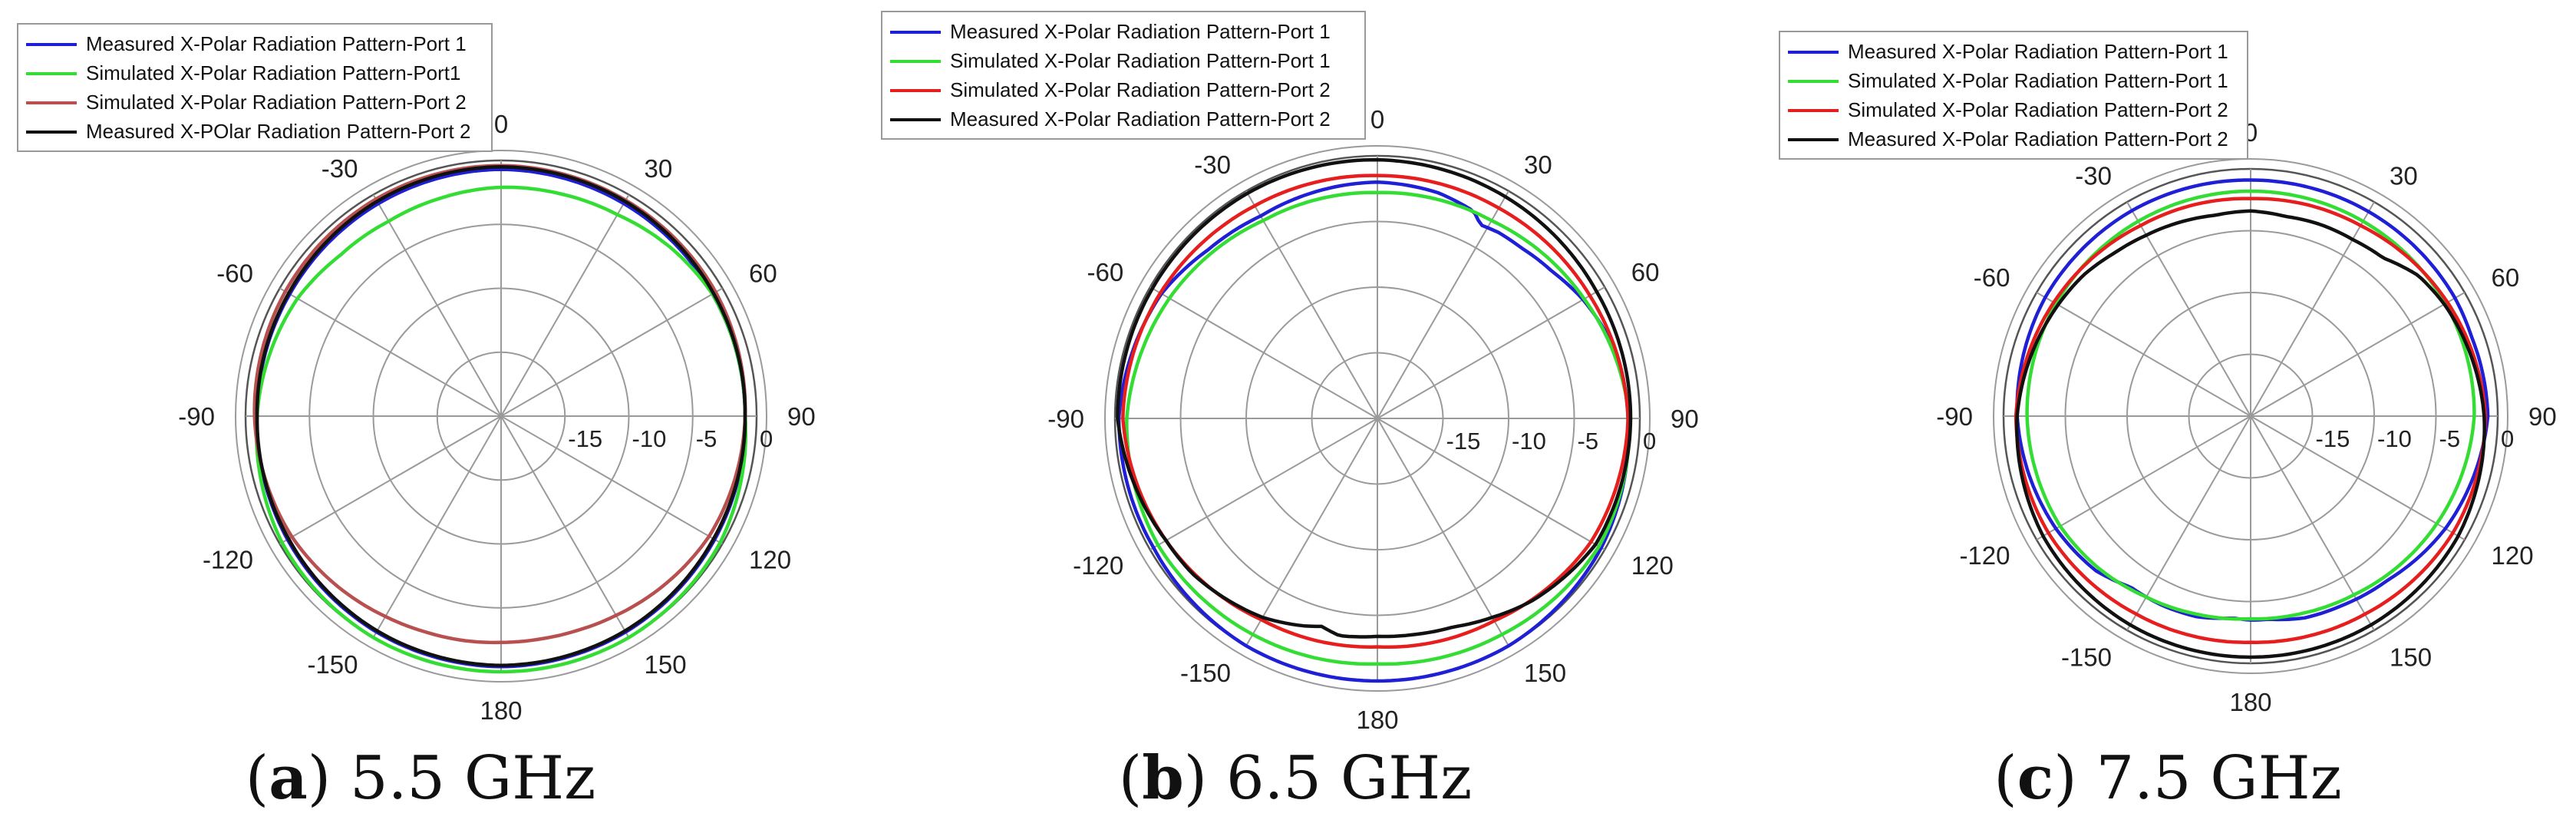 The width and height of the screenshot is (2576, 833). What do you see at coordinates (1163, 778) in the screenshot?
I see `caption-letter: b` at bounding box center [1163, 778].